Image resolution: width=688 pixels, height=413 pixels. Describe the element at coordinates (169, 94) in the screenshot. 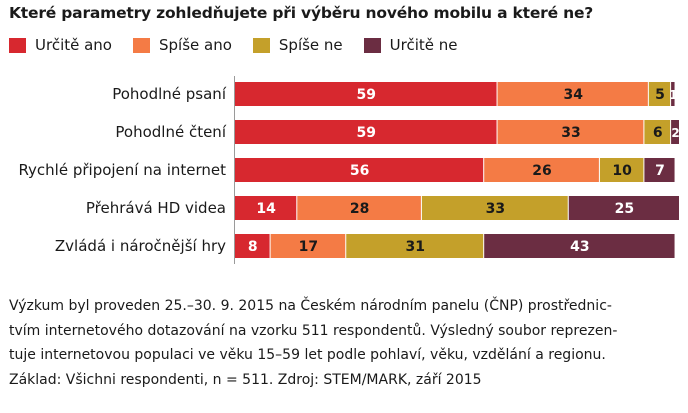

I see `category-label-comfortable-typing: Pohodlné psaní` at that location.